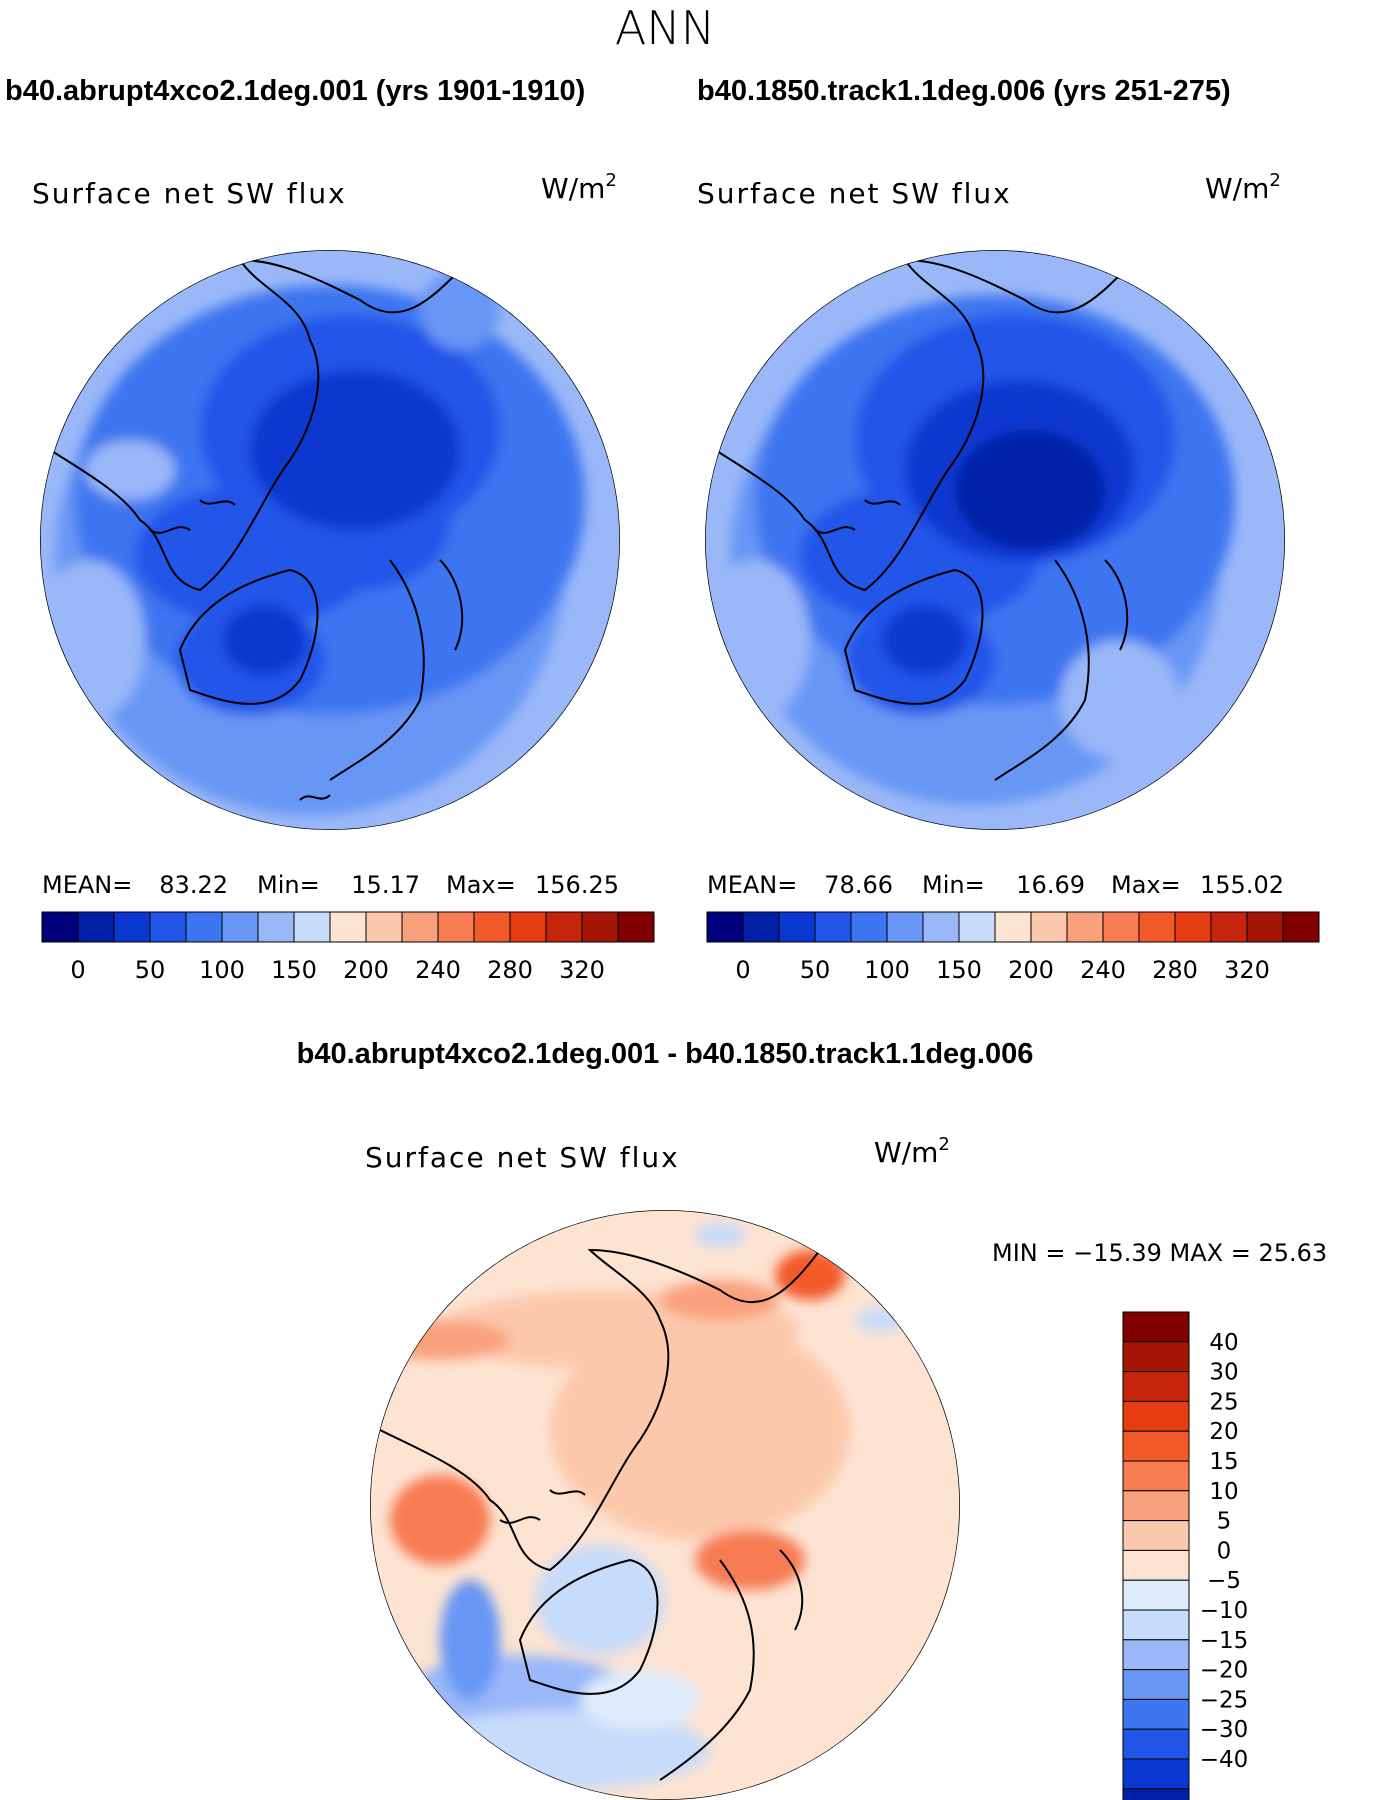 The height and width of the screenshot is (1800, 1379). Describe the element at coordinates (1031, 970) in the screenshot. I see `panel-b-colorbar-tick: 200` at that location.